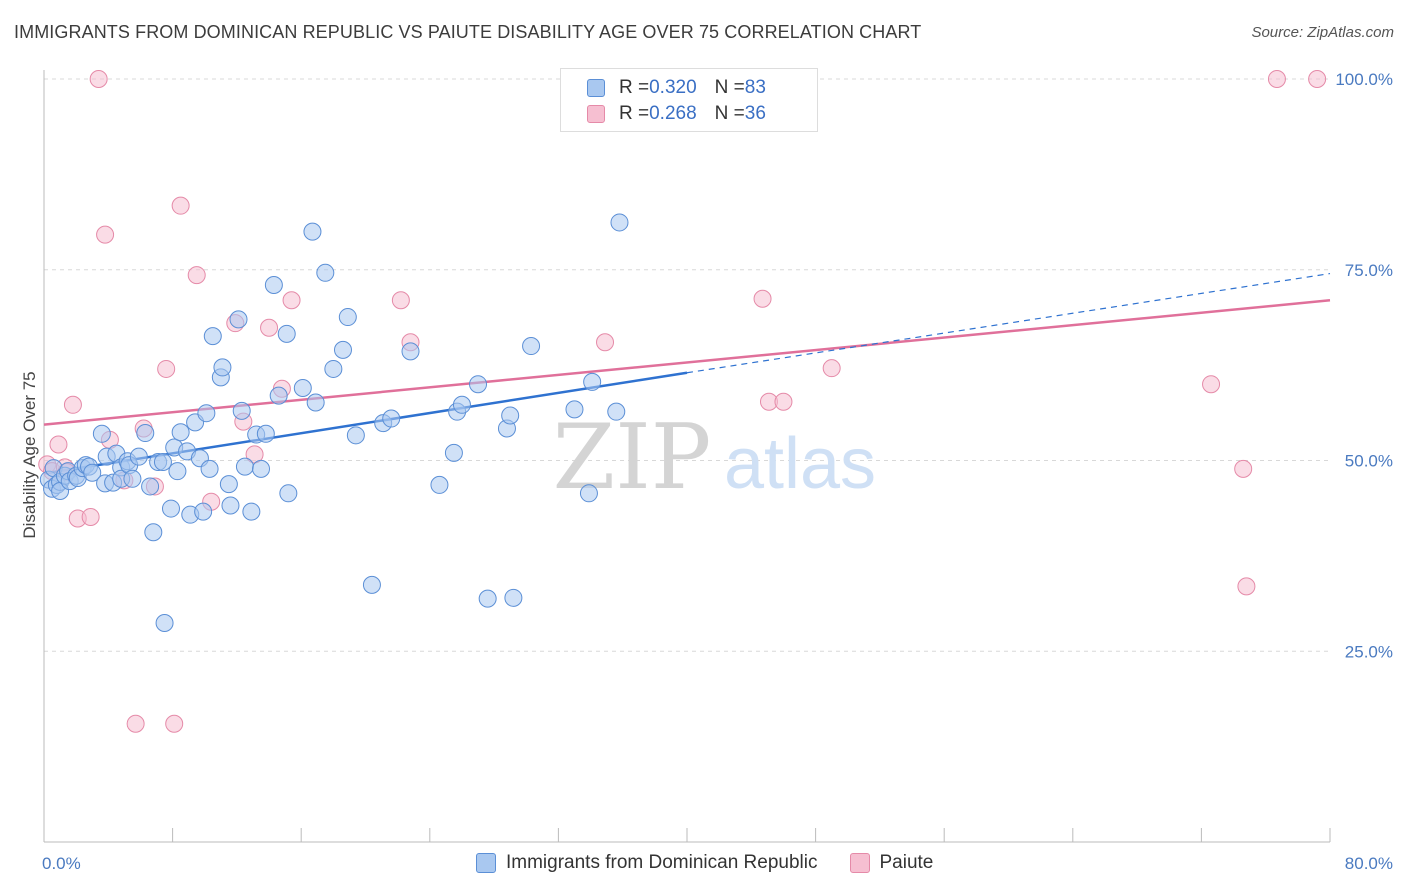  I want to click on legend-label-dominican: Immigrants from Dominican Republic, so click(662, 862).